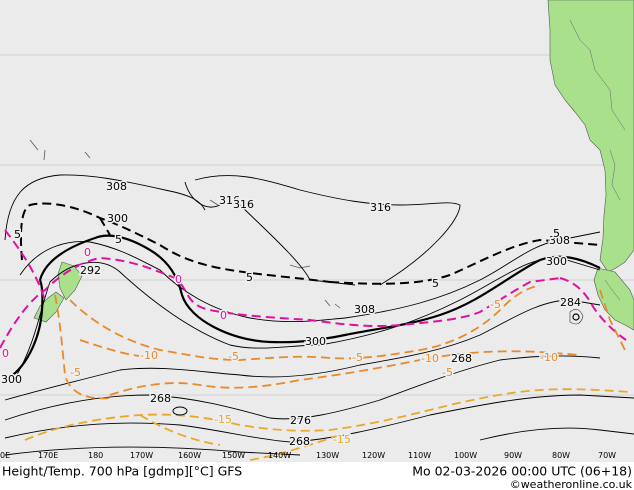 The width and height of the screenshot is (634, 490). Describe the element at coordinates (279, 455) in the screenshot. I see `longitude-label: 140W` at that location.